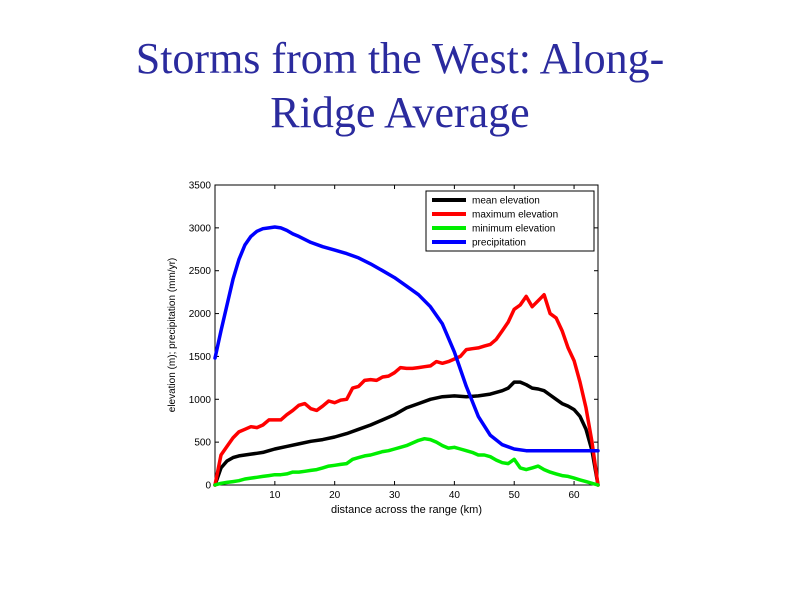  What do you see at coordinates (406, 510) in the screenshot?
I see `x-axis-label: distance across the range (km)` at bounding box center [406, 510].